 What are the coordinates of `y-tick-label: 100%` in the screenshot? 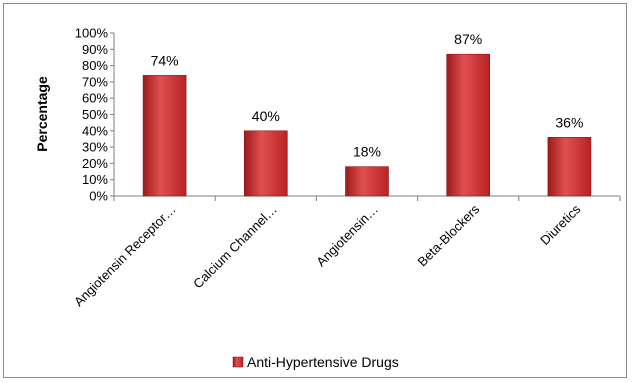 It's located at (92, 33).